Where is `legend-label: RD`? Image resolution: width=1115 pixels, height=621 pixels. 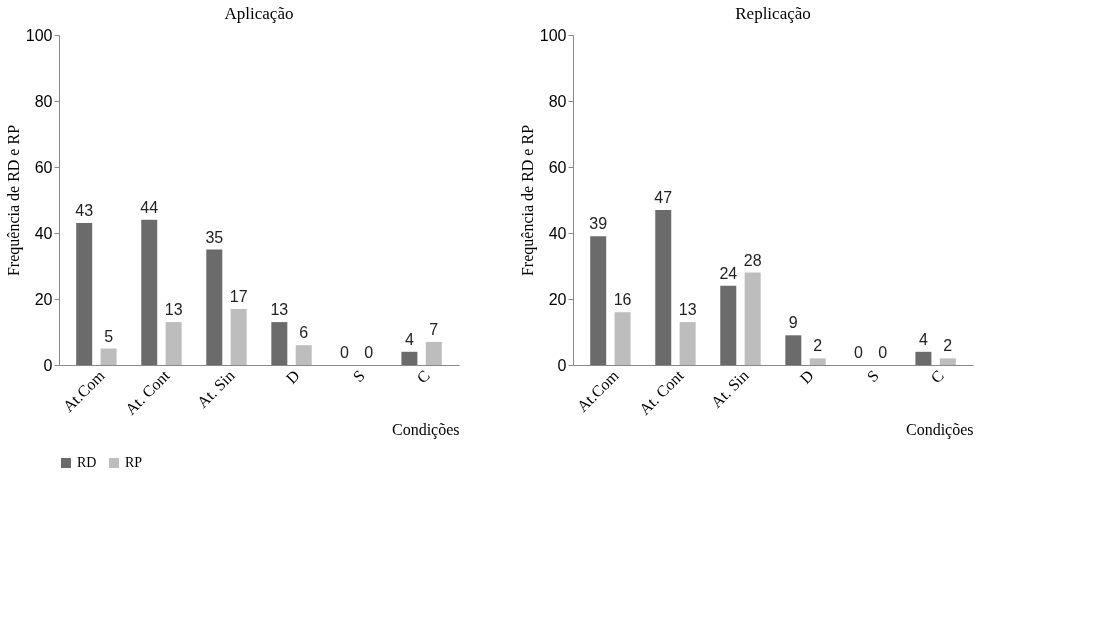 legend-label: RD is located at coordinates (87, 462).